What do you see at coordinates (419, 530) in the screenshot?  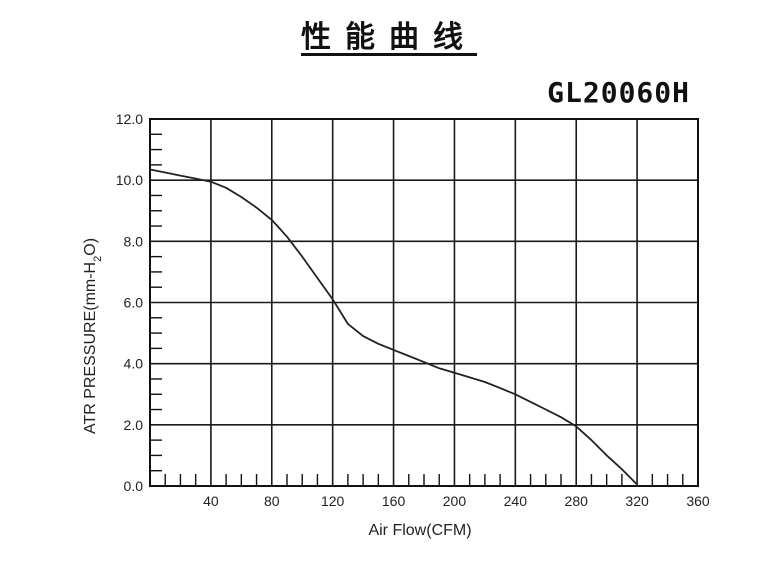 I see `x-axis-label: Air Flow(CFM)` at bounding box center [419, 530].